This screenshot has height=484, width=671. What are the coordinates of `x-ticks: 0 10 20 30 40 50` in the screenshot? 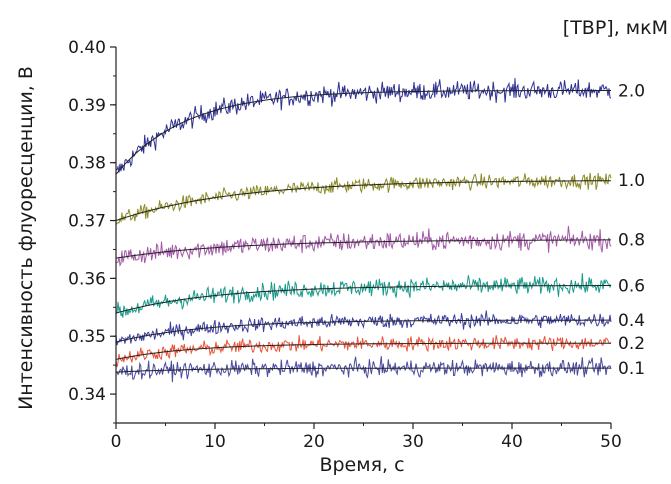 It's located at (366, 437).